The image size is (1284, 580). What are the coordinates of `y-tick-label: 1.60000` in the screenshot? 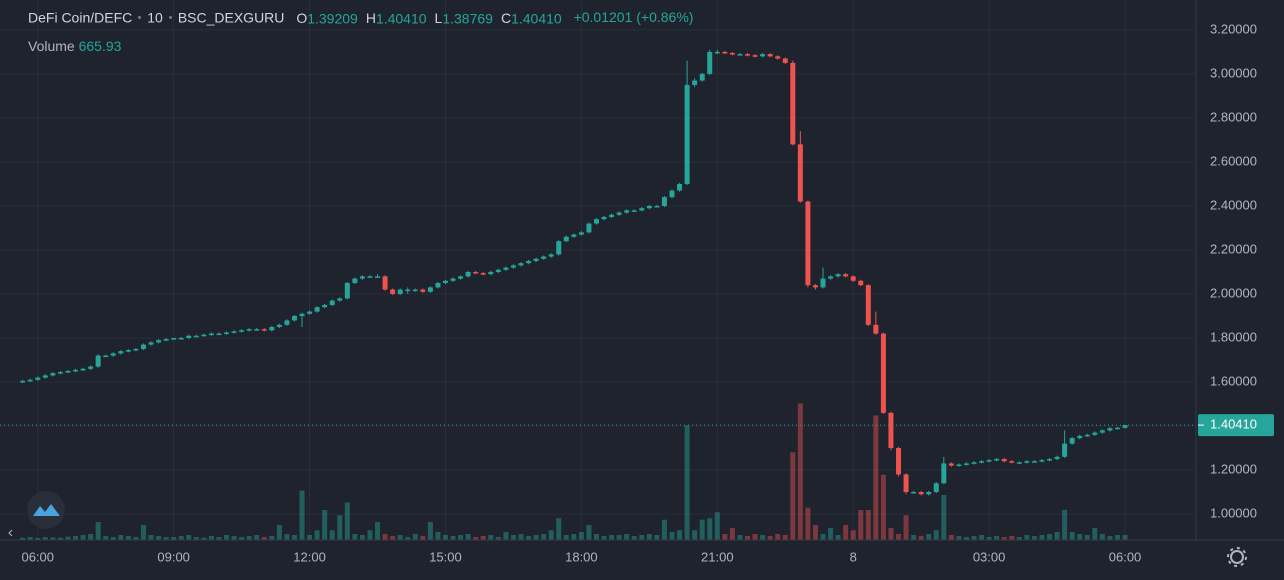 It's located at (1233, 380).